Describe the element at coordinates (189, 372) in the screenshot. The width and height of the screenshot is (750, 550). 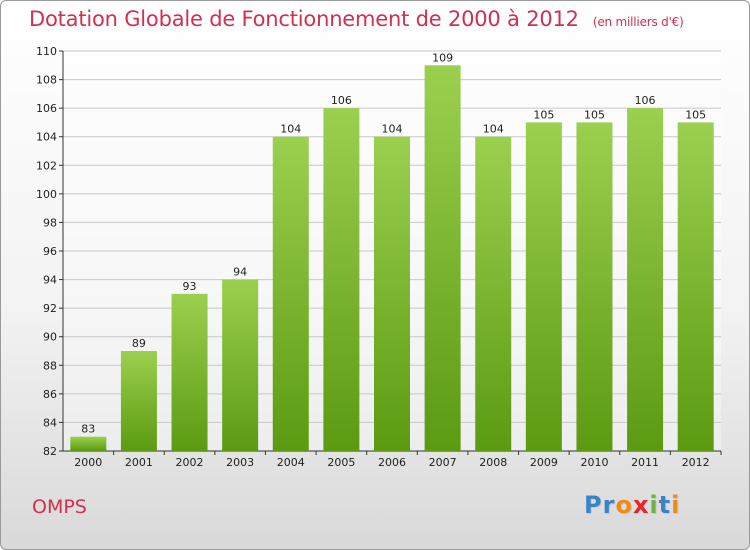
I see `bar-2002` at that location.